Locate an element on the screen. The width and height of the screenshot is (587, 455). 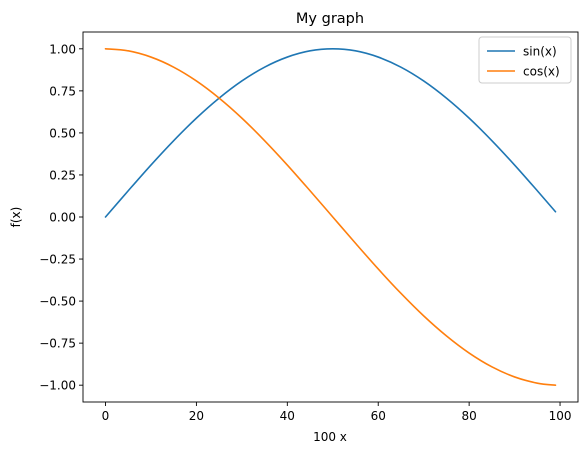
chart-title: My graph is located at coordinates (330, 19).